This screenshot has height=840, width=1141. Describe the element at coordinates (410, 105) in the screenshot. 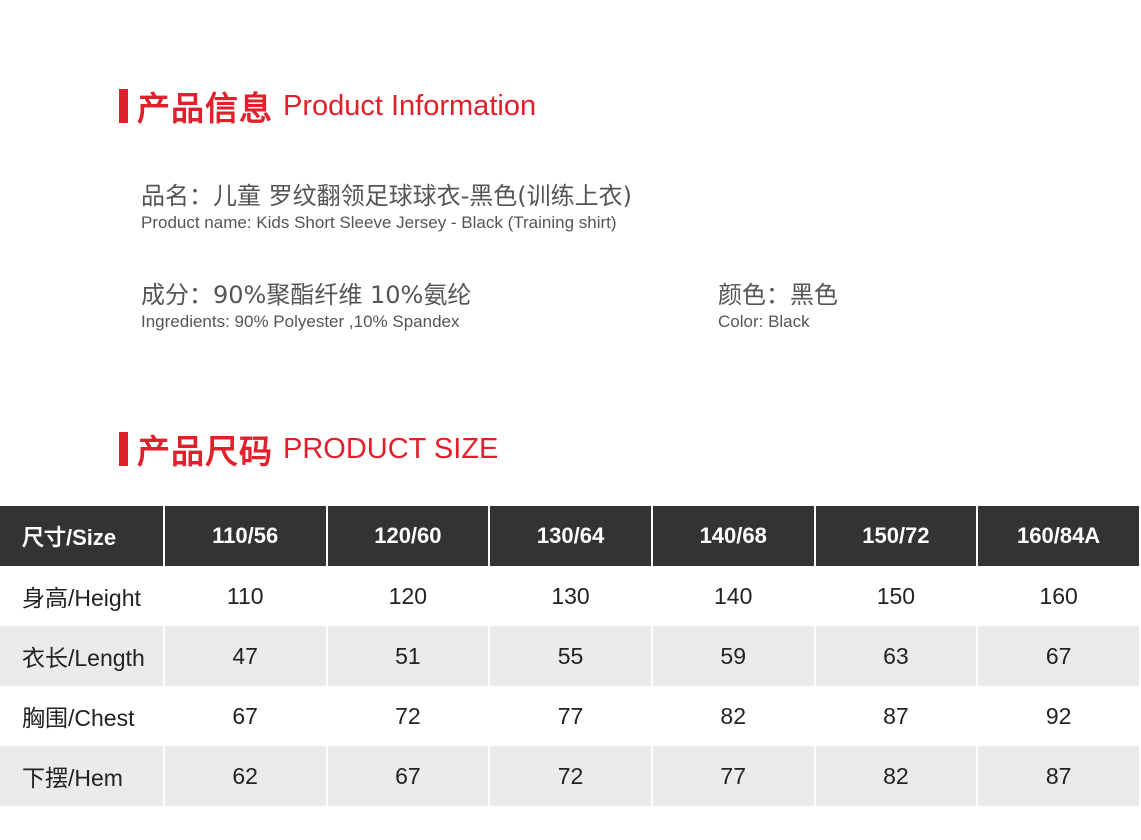

I see `heading-en: Product Information` at that location.